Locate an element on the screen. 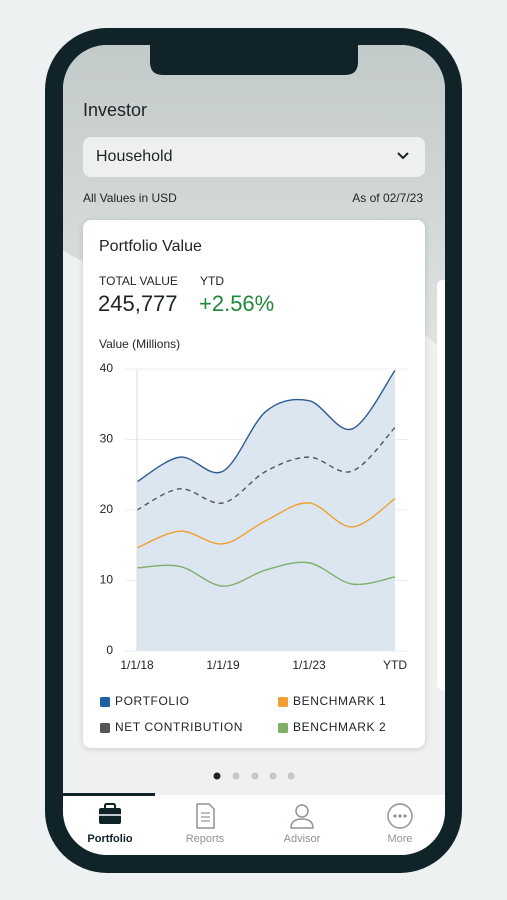 The image size is (507, 900). legend-label: PORTFOLIO is located at coordinates (152, 701).